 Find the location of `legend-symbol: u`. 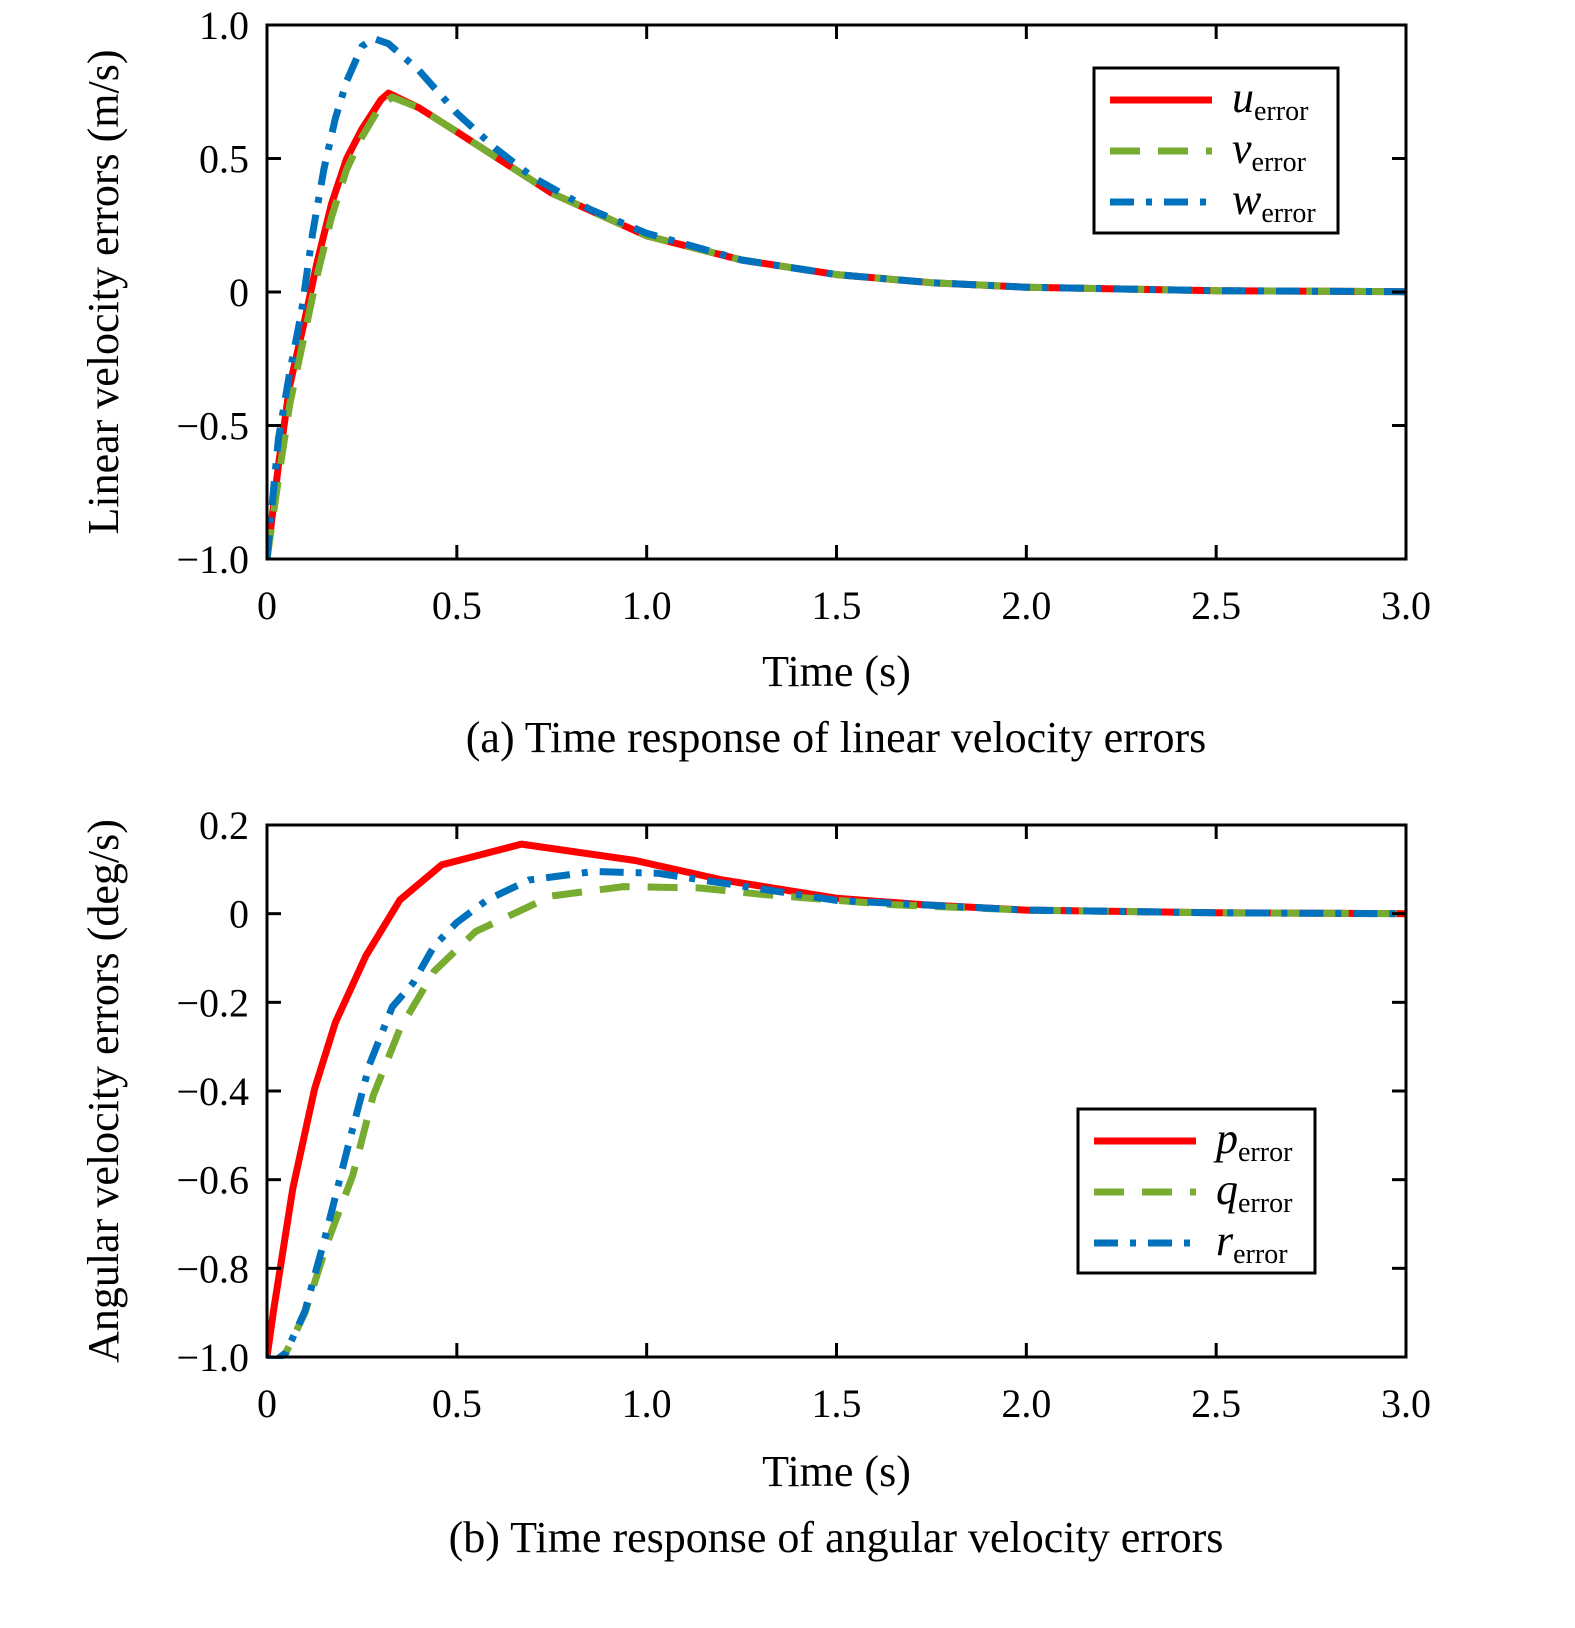

legend-symbol: u is located at coordinates (1243, 97).